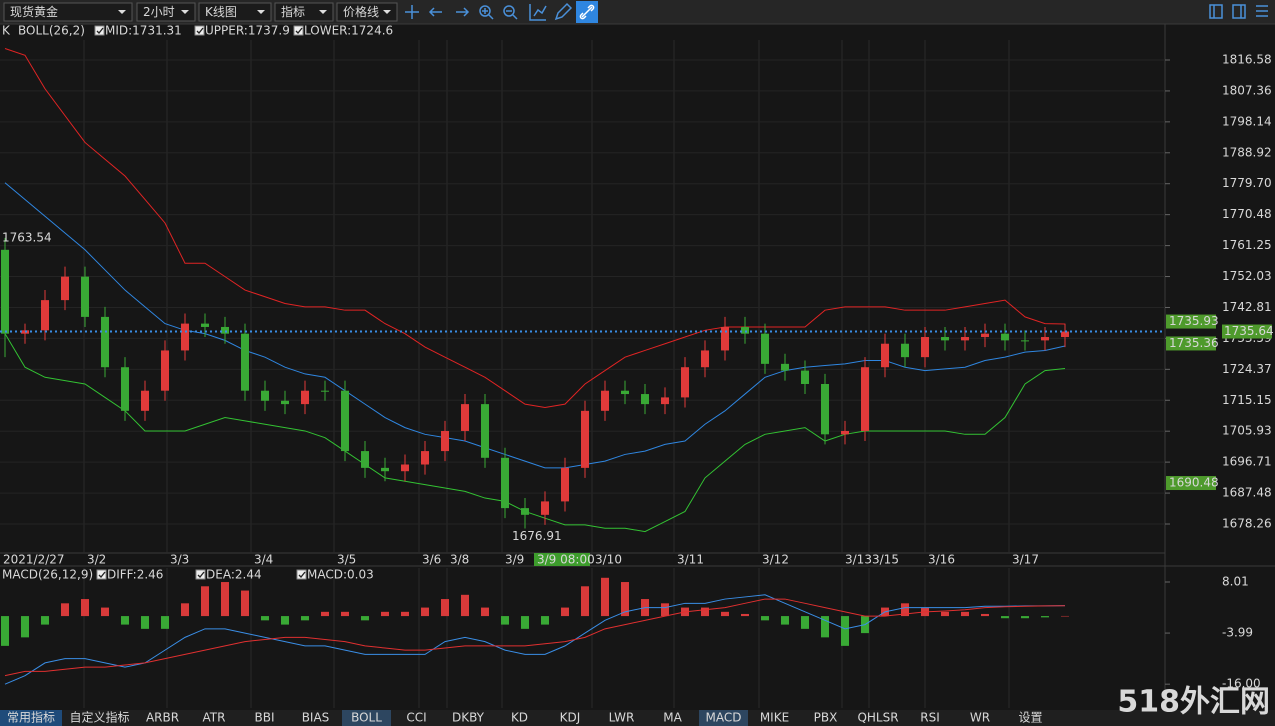 Image resolution: width=1275 pixels, height=726 pixels. What do you see at coordinates (96, 560) in the screenshot?
I see `x-tick-label: 3/2` at bounding box center [96, 560].